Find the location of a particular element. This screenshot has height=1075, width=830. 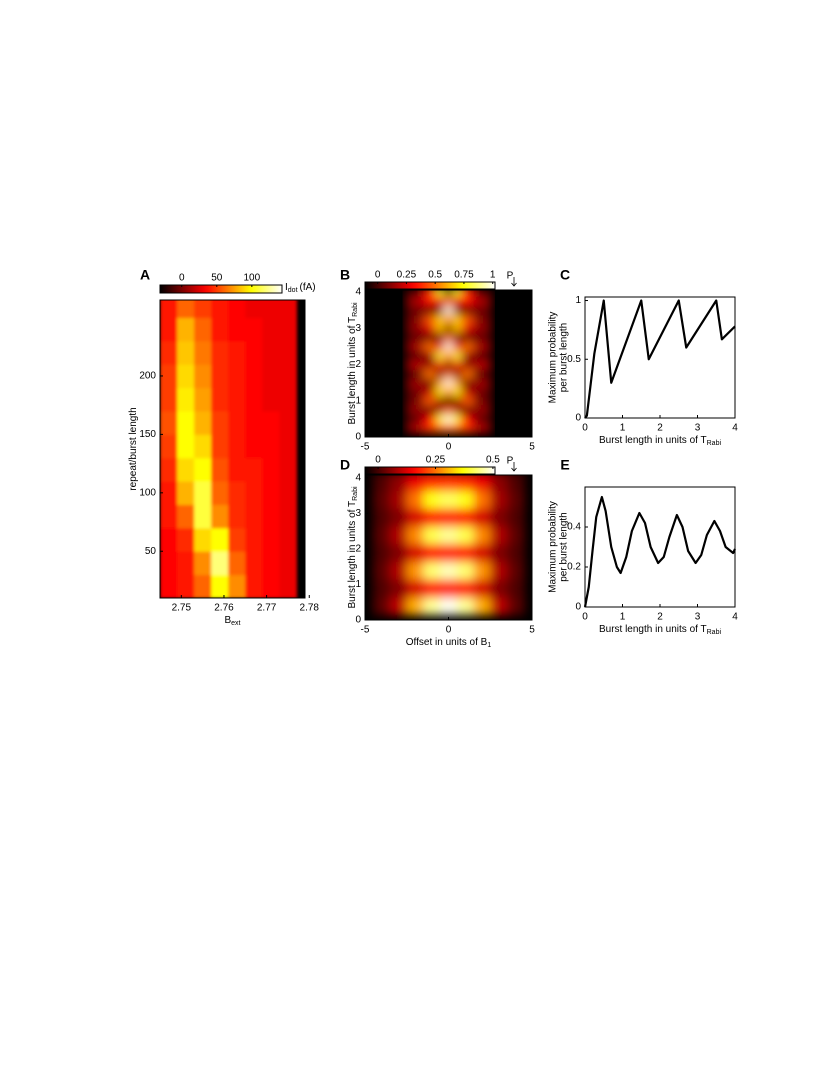

x-tick-label: 1 is located at coordinates (623, 617).